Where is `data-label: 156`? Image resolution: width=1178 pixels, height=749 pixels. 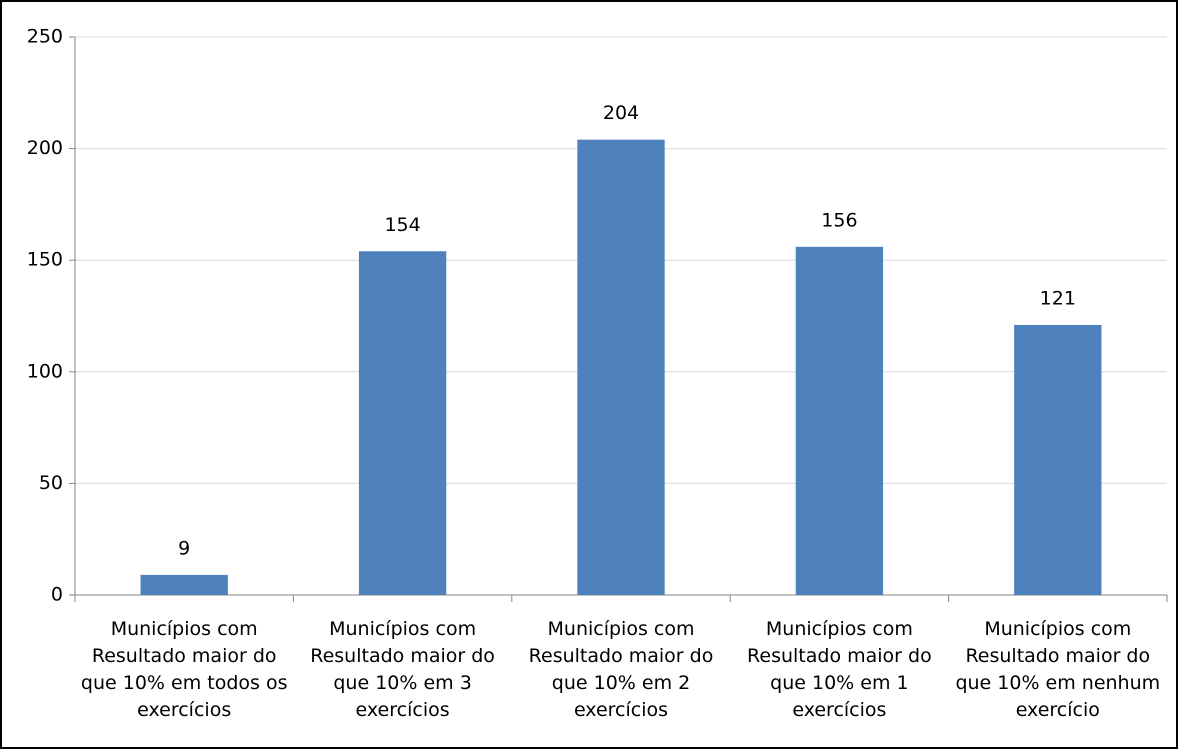 data-label: 156 is located at coordinates (839, 220).